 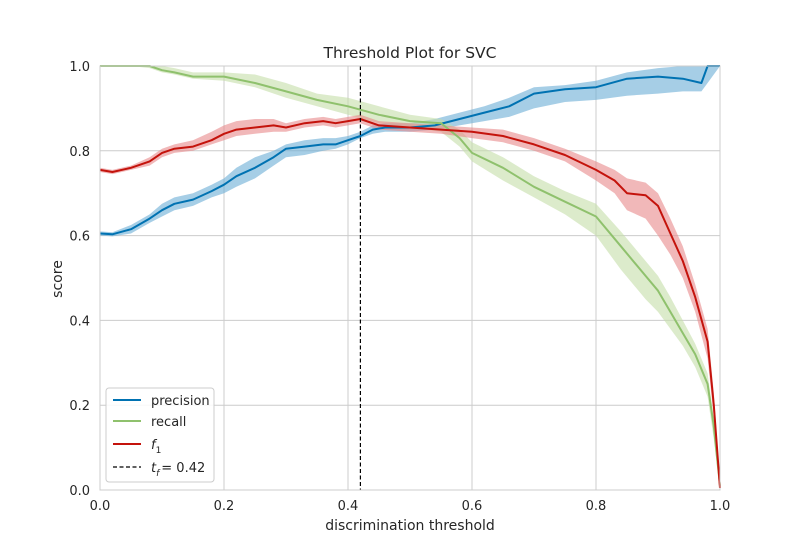 I want to click on y-tick-label: 1.0, so click(x=79, y=67).